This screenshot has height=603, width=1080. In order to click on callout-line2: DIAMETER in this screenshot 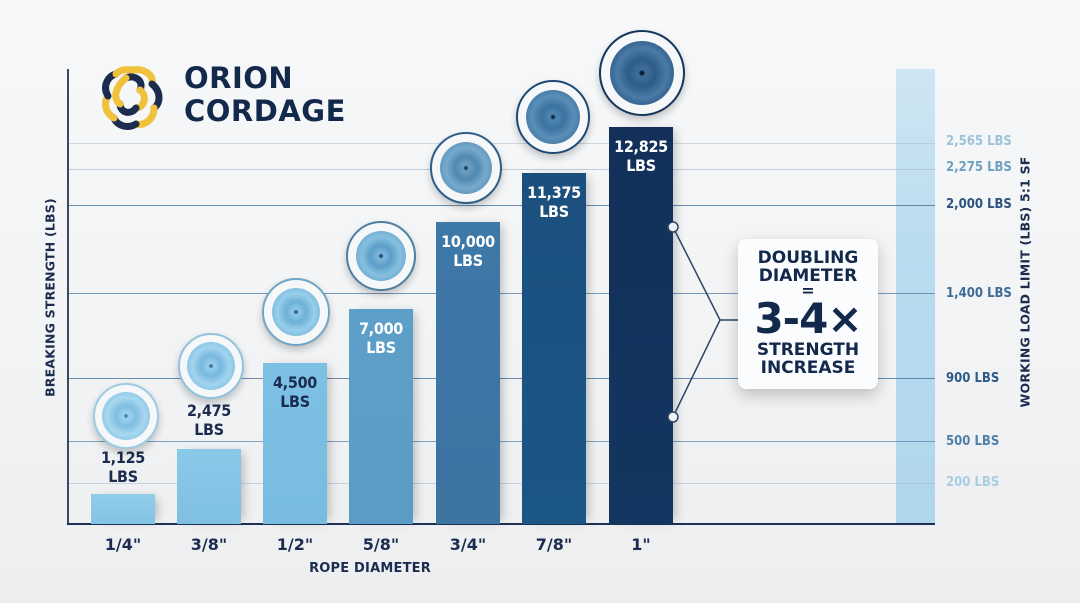, I will do `click(808, 276)`.